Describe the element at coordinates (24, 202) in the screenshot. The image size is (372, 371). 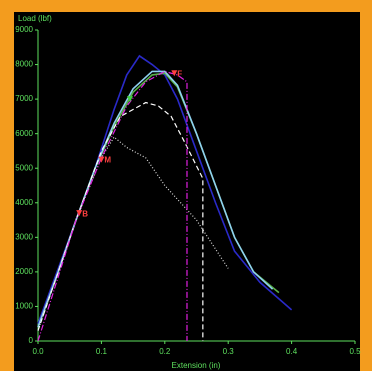
I see `y-tick-label: 4000` at that location.